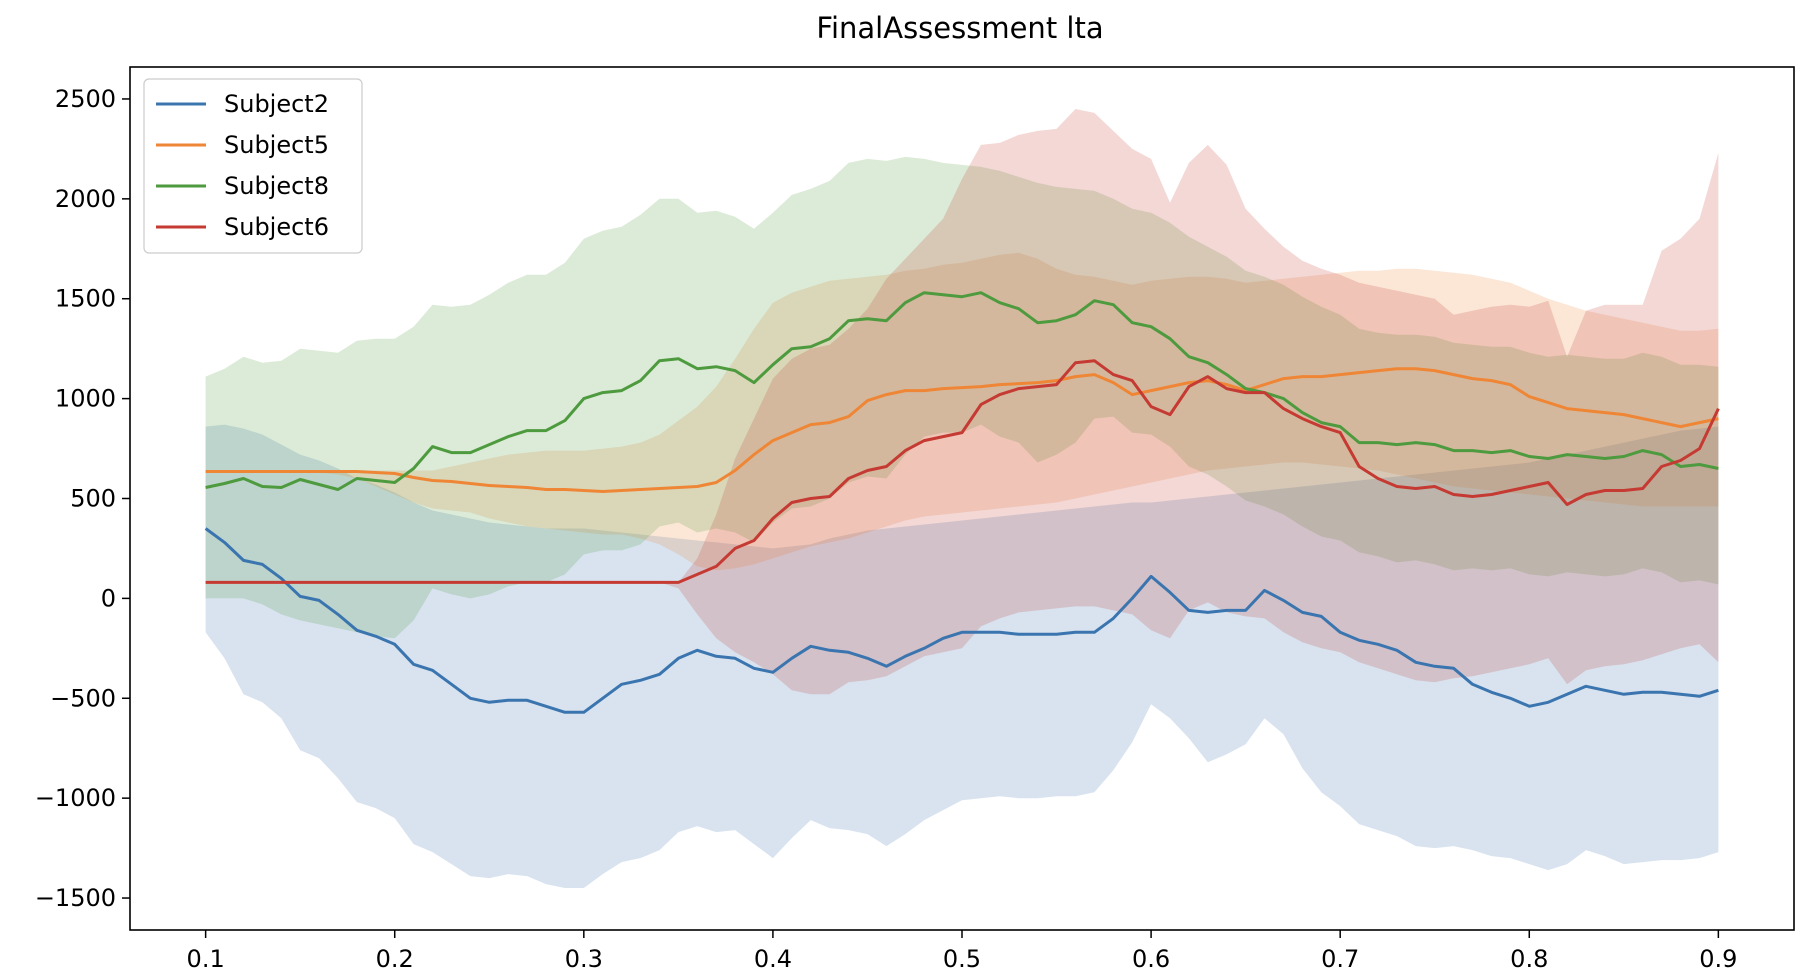  What do you see at coordinates (962, 430) in the screenshot?
I see `subject5-line` at bounding box center [962, 430].